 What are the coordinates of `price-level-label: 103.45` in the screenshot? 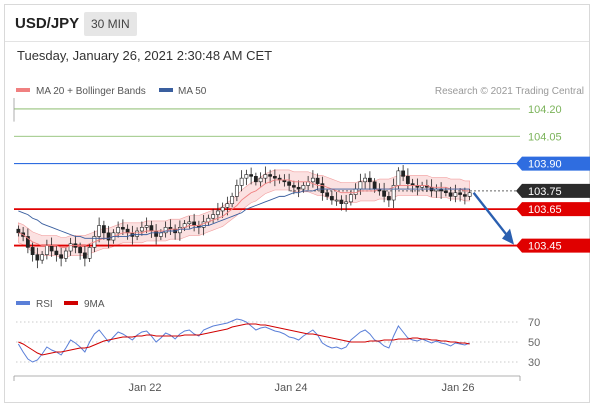 It's located at (545, 247).